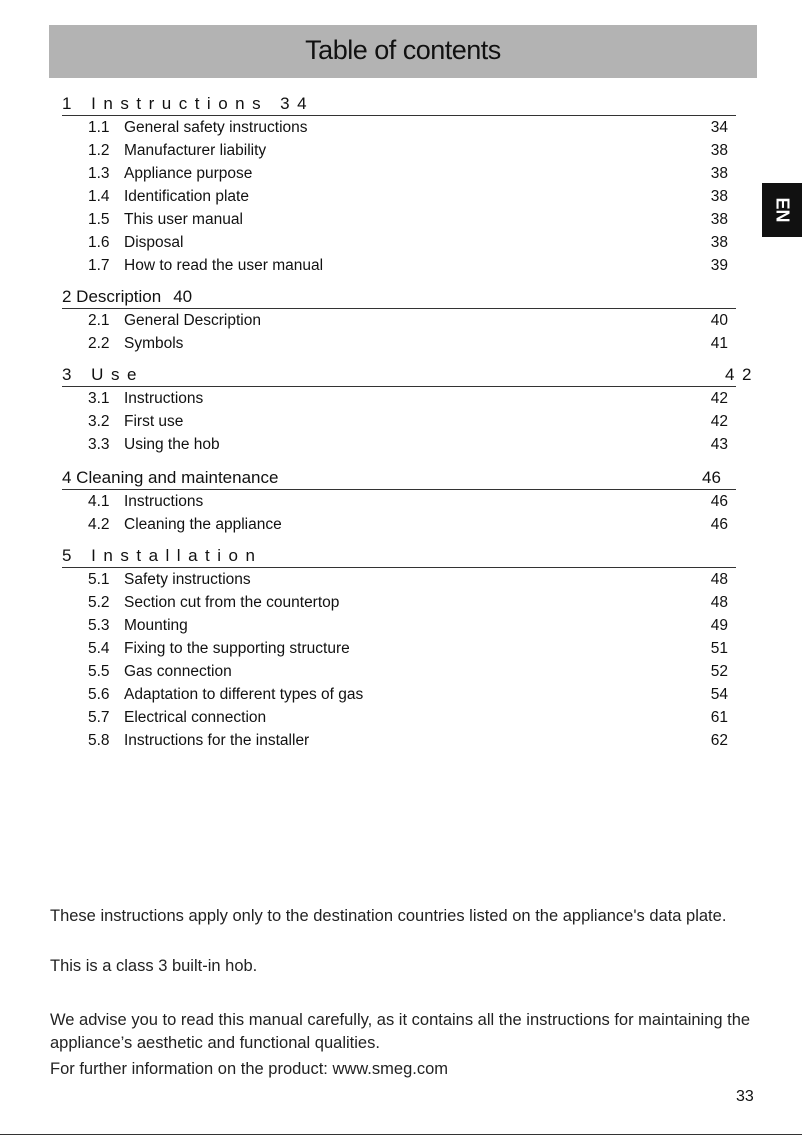 The height and width of the screenshot is (1136, 802). I want to click on toc-entry: 5.4 Fixing to the supporting structure 51, so click(399, 648).